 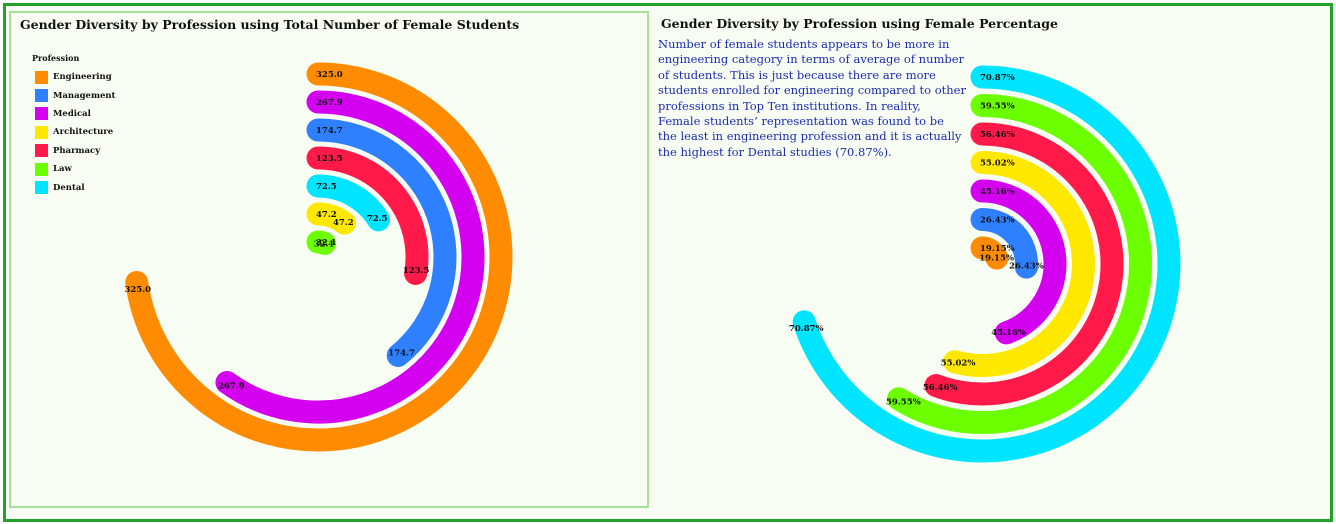 I want to click on bar-end-label: 55.02%, so click(x=958, y=364).